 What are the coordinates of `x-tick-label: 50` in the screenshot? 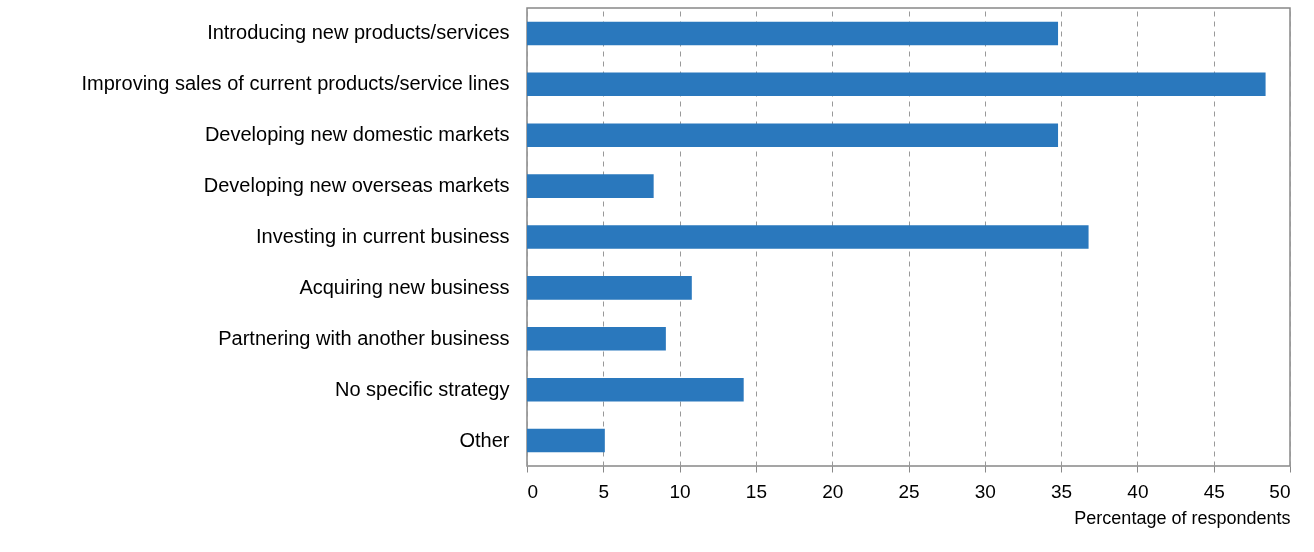 It's located at (1280, 491).